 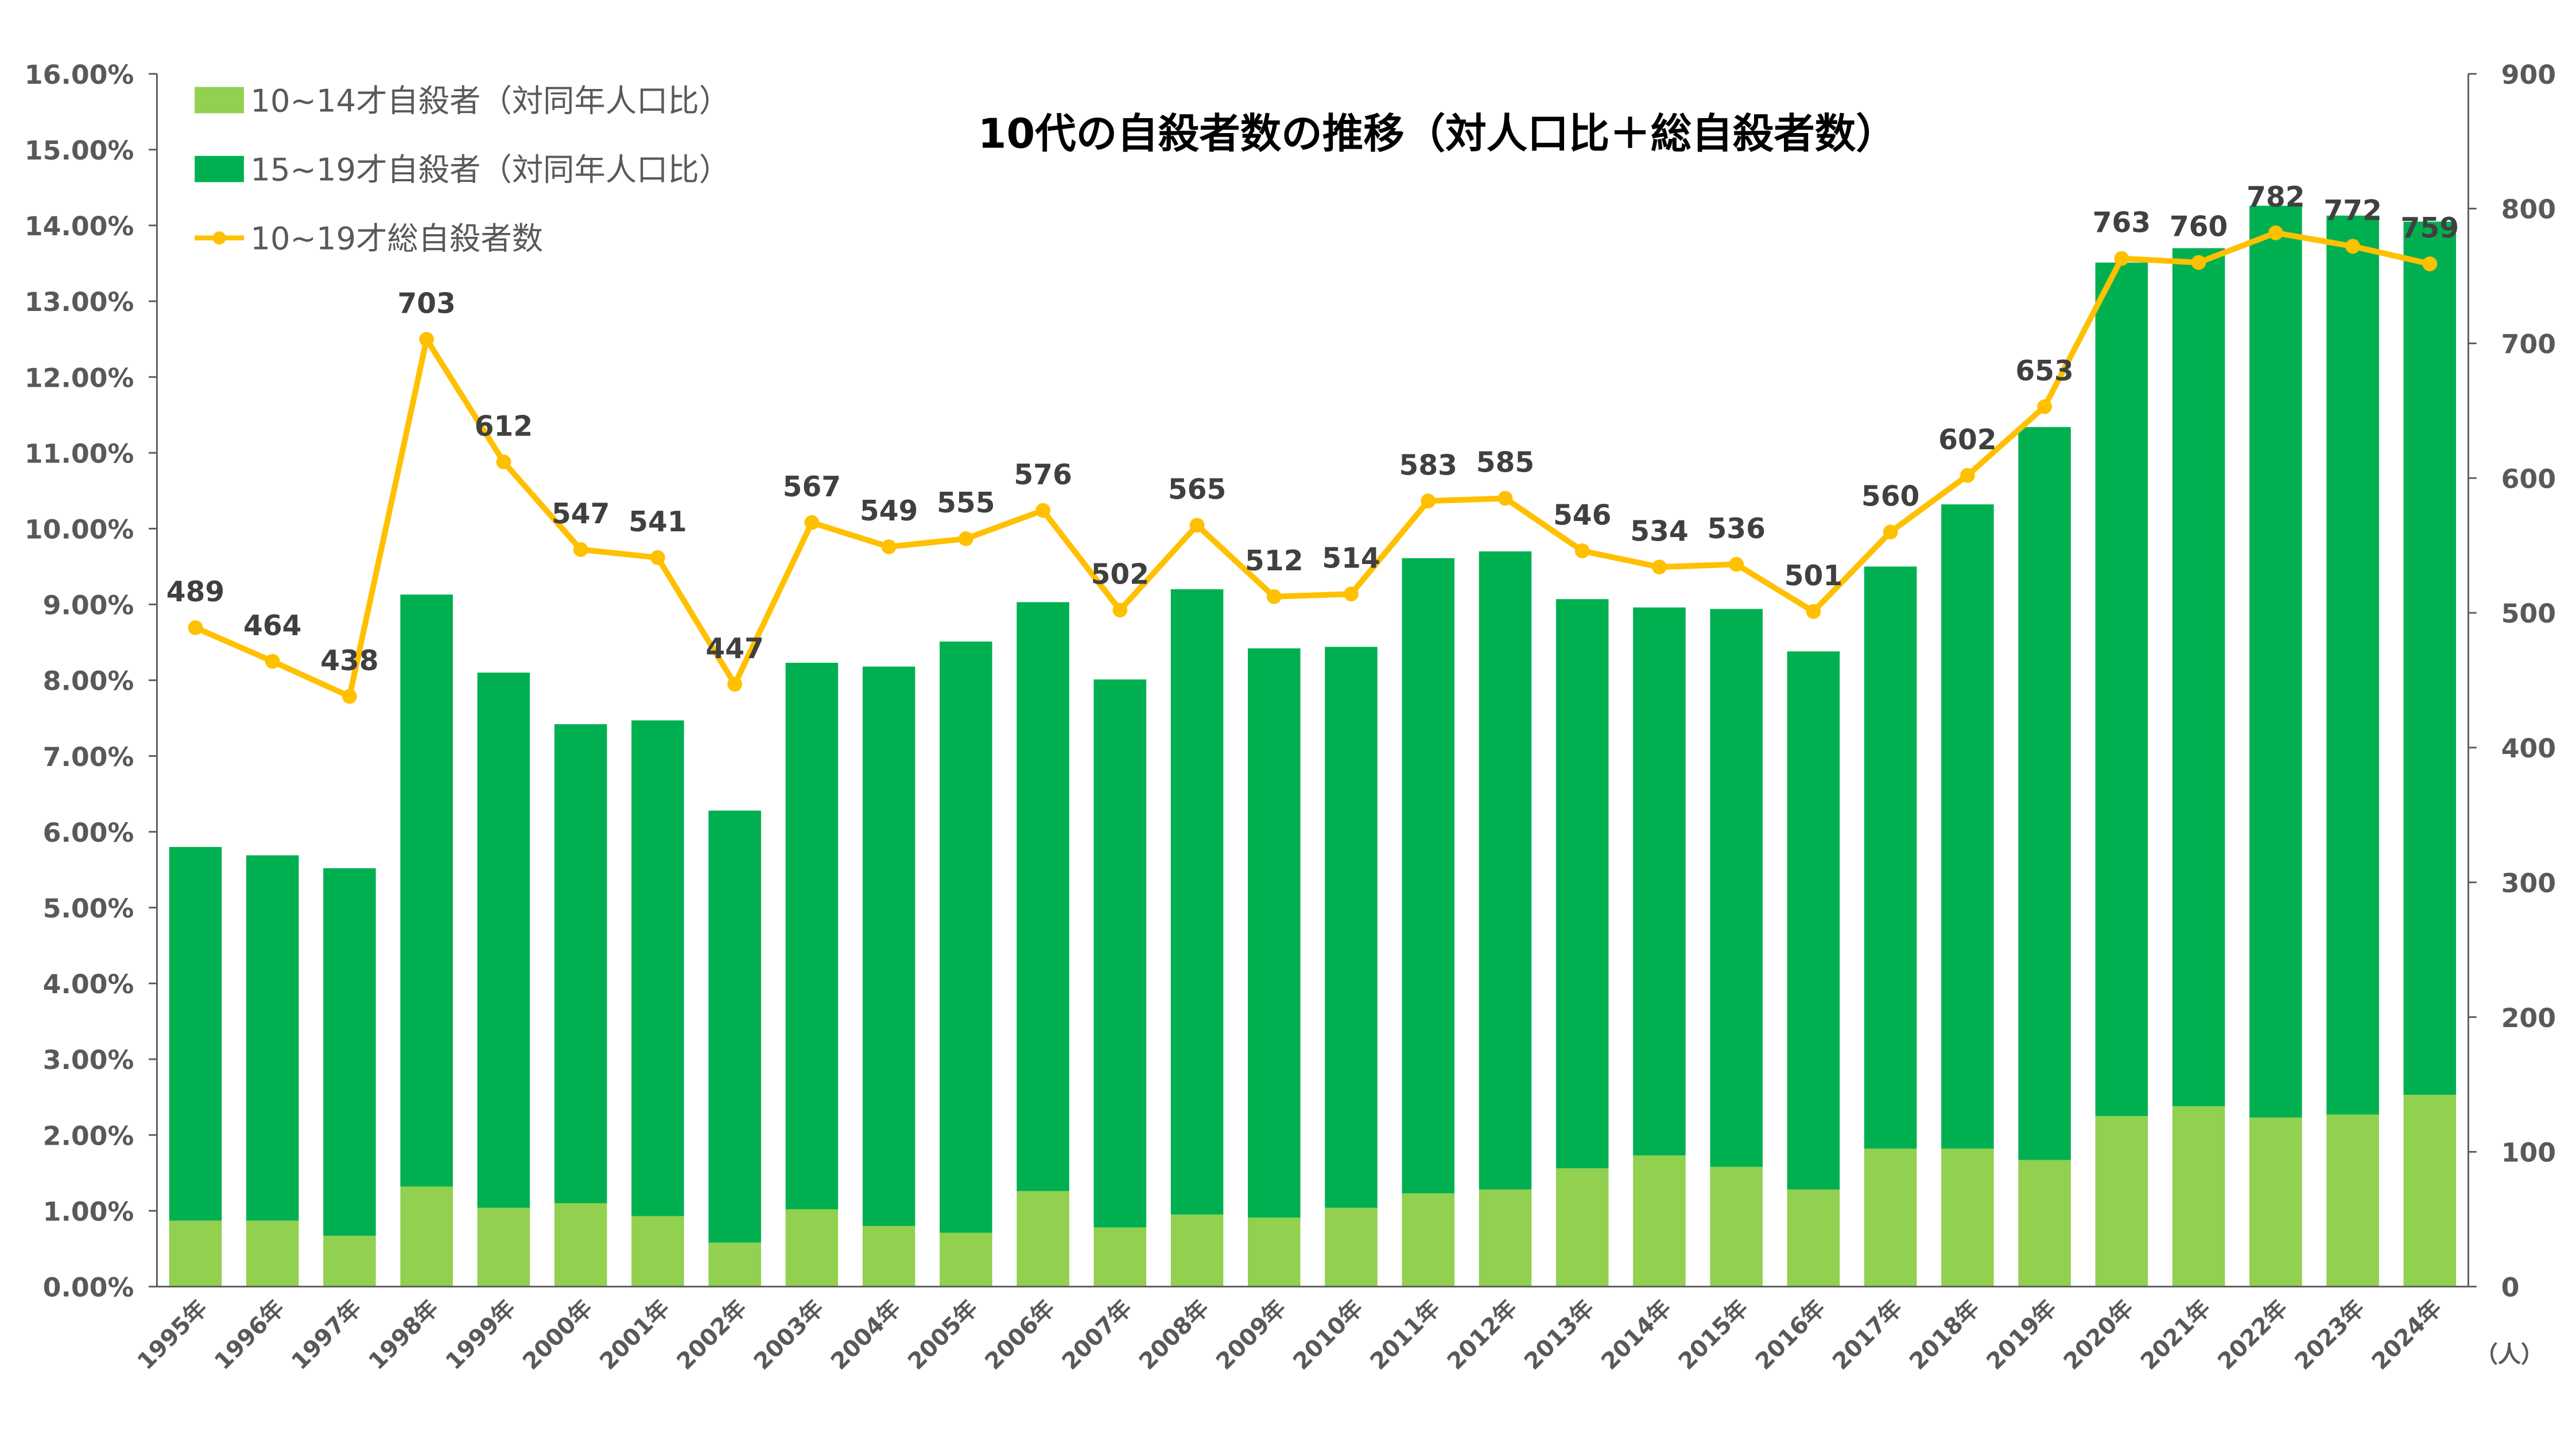 What do you see at coordinates (1351, 558) in the screenshot?
I see `data-label: 514` at bounding box center [1351, 558].